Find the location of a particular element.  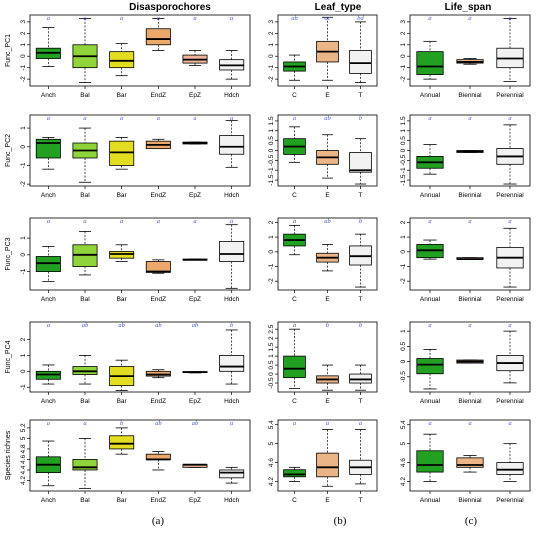

x-tick-label: Bar is located at coordinates (122, 95).